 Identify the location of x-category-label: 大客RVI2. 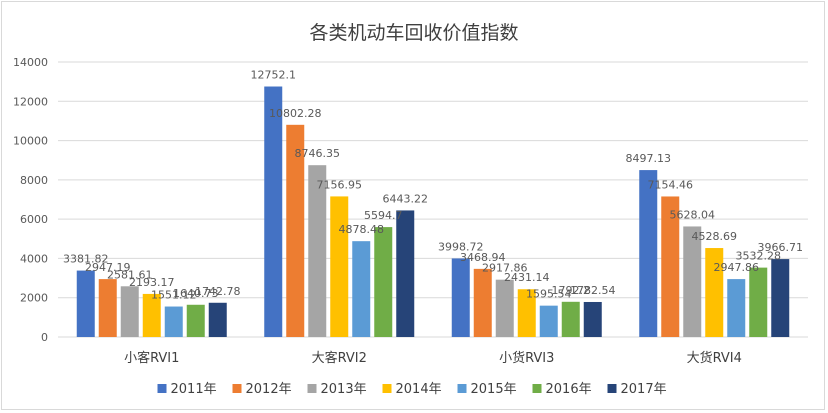
(339, 358).